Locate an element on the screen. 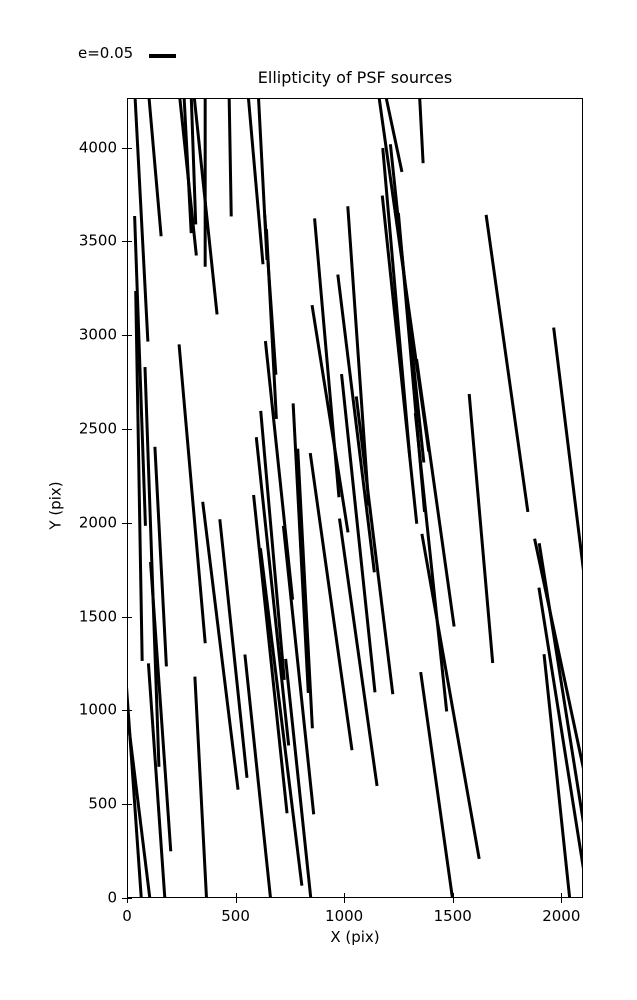 The width and height of the screenshot is (637, 1000). y-tick-label: 2000 is located at coordinates (97, 522).